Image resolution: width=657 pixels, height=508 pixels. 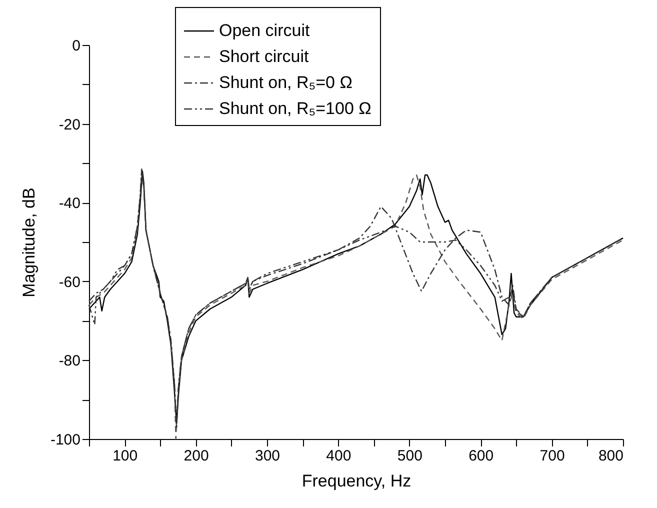 I want to click on x-tick-label: 200, so click(x=196, y=456).